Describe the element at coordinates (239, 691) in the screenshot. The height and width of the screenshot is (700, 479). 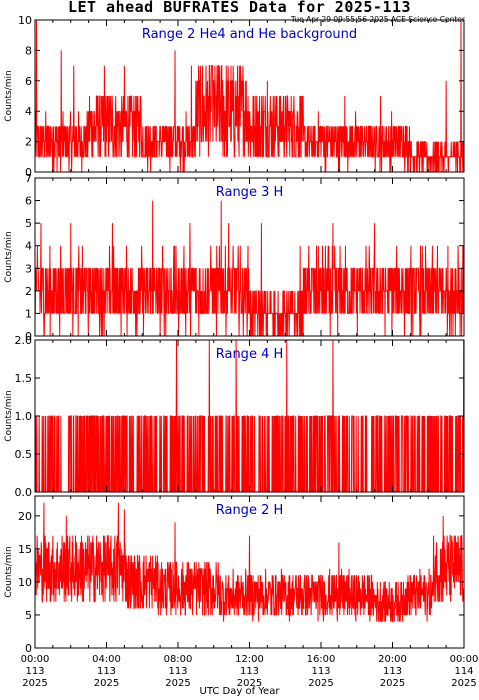
I see `x-axis-label: UTC Day of Year` at that location.